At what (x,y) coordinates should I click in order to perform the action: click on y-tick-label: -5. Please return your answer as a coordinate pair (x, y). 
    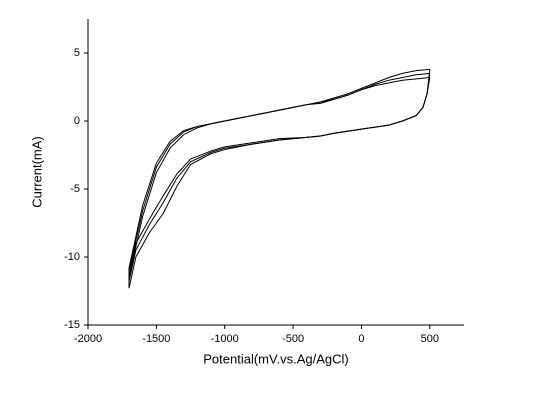
    Looking at the image, I should click on (75, 189).